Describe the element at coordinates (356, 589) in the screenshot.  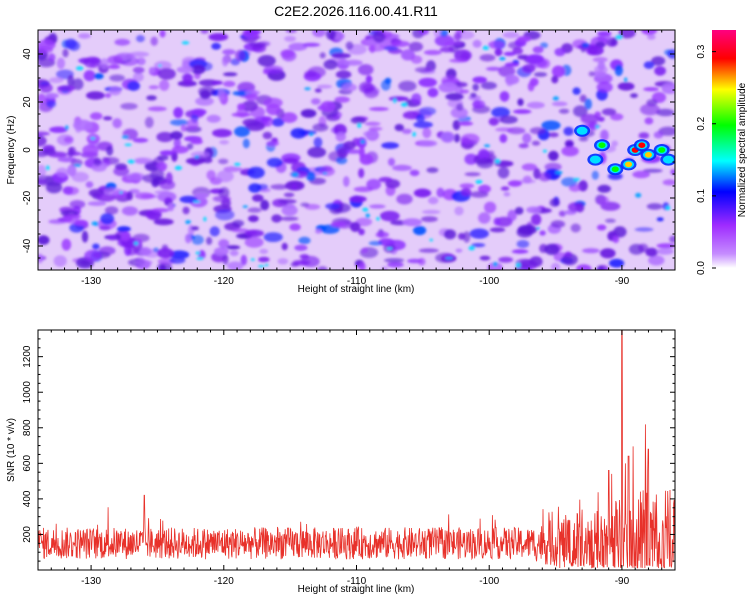
I see `snr-x-axis-label: Height of straight line (km)` at that location.